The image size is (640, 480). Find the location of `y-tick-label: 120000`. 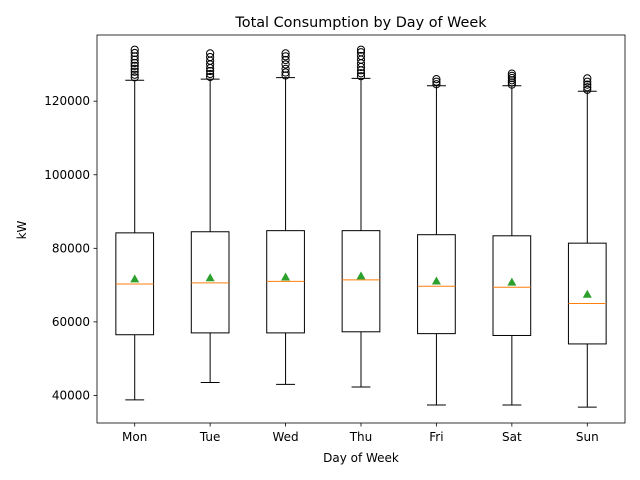

y-tick-label: 120000 is located at coordinates (67, 101).